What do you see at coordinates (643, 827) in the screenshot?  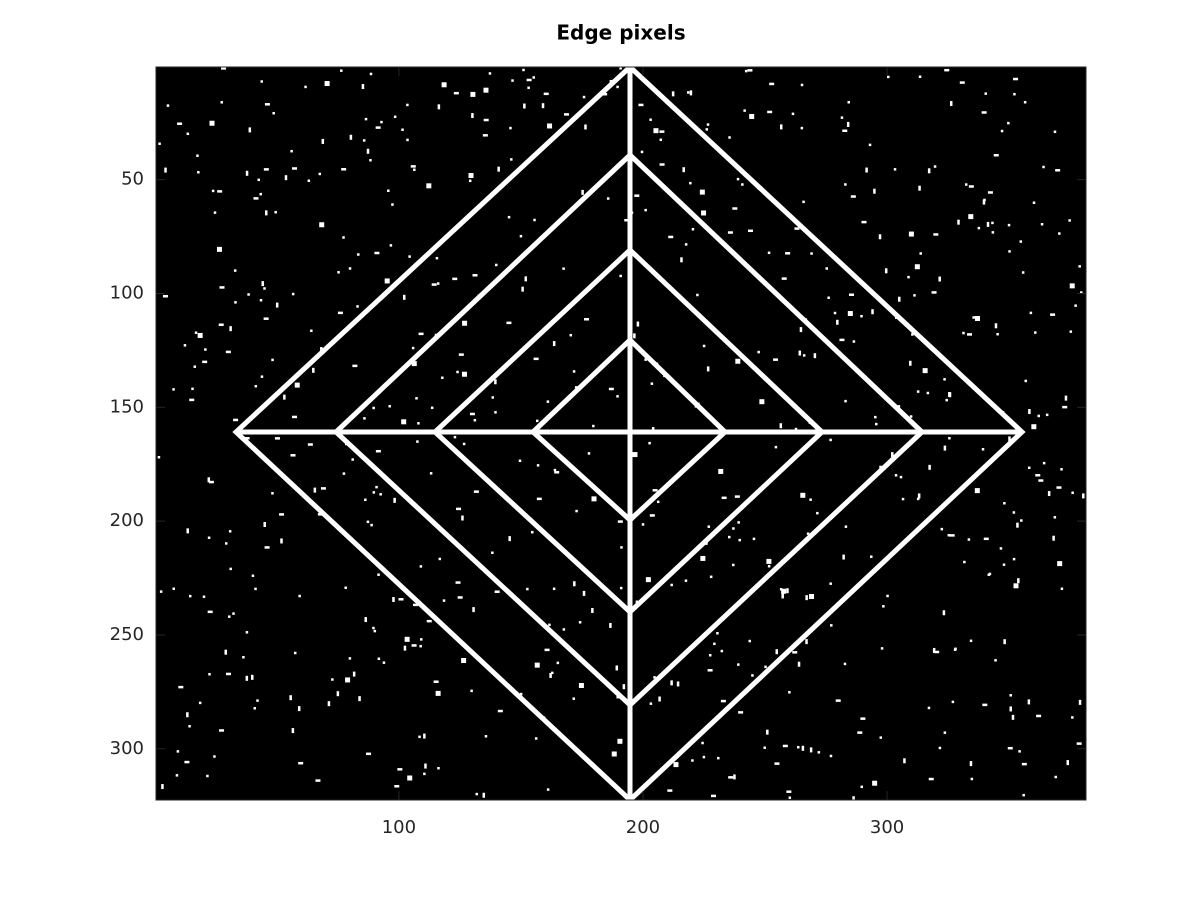 I see `x-tick-label: 200` at bounding box center [643, 827].